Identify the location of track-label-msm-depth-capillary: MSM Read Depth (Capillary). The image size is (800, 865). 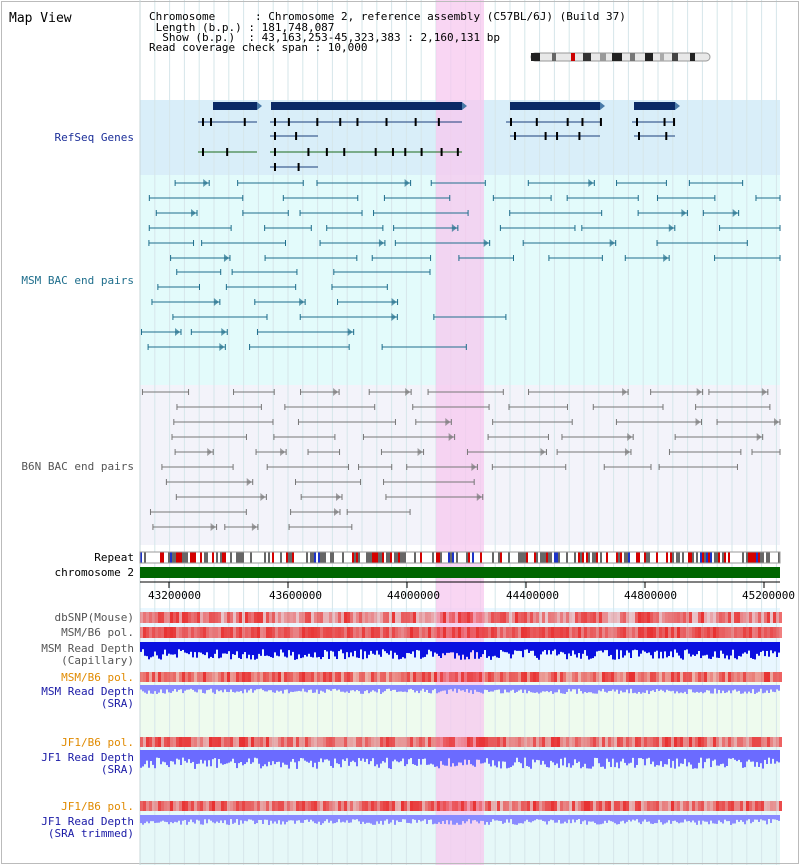
(87, 654).